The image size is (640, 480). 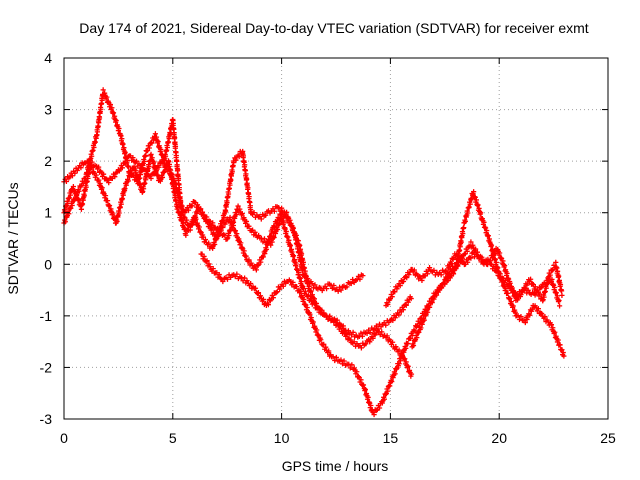 What do you see at coordinates (46, 367) in the screenshot?
I see `y-tick-label: -2` at bounding box center [46, 367].